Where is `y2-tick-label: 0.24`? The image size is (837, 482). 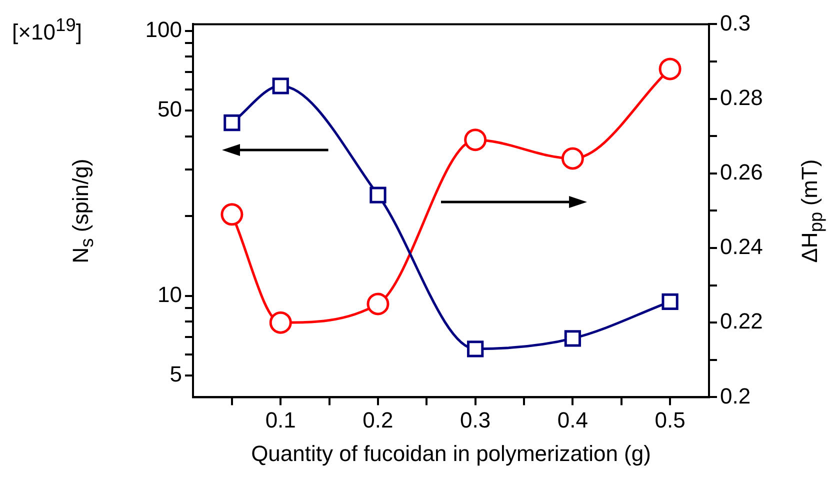
y2-tick-label: 0.24 is located at coordinates (741, 247).